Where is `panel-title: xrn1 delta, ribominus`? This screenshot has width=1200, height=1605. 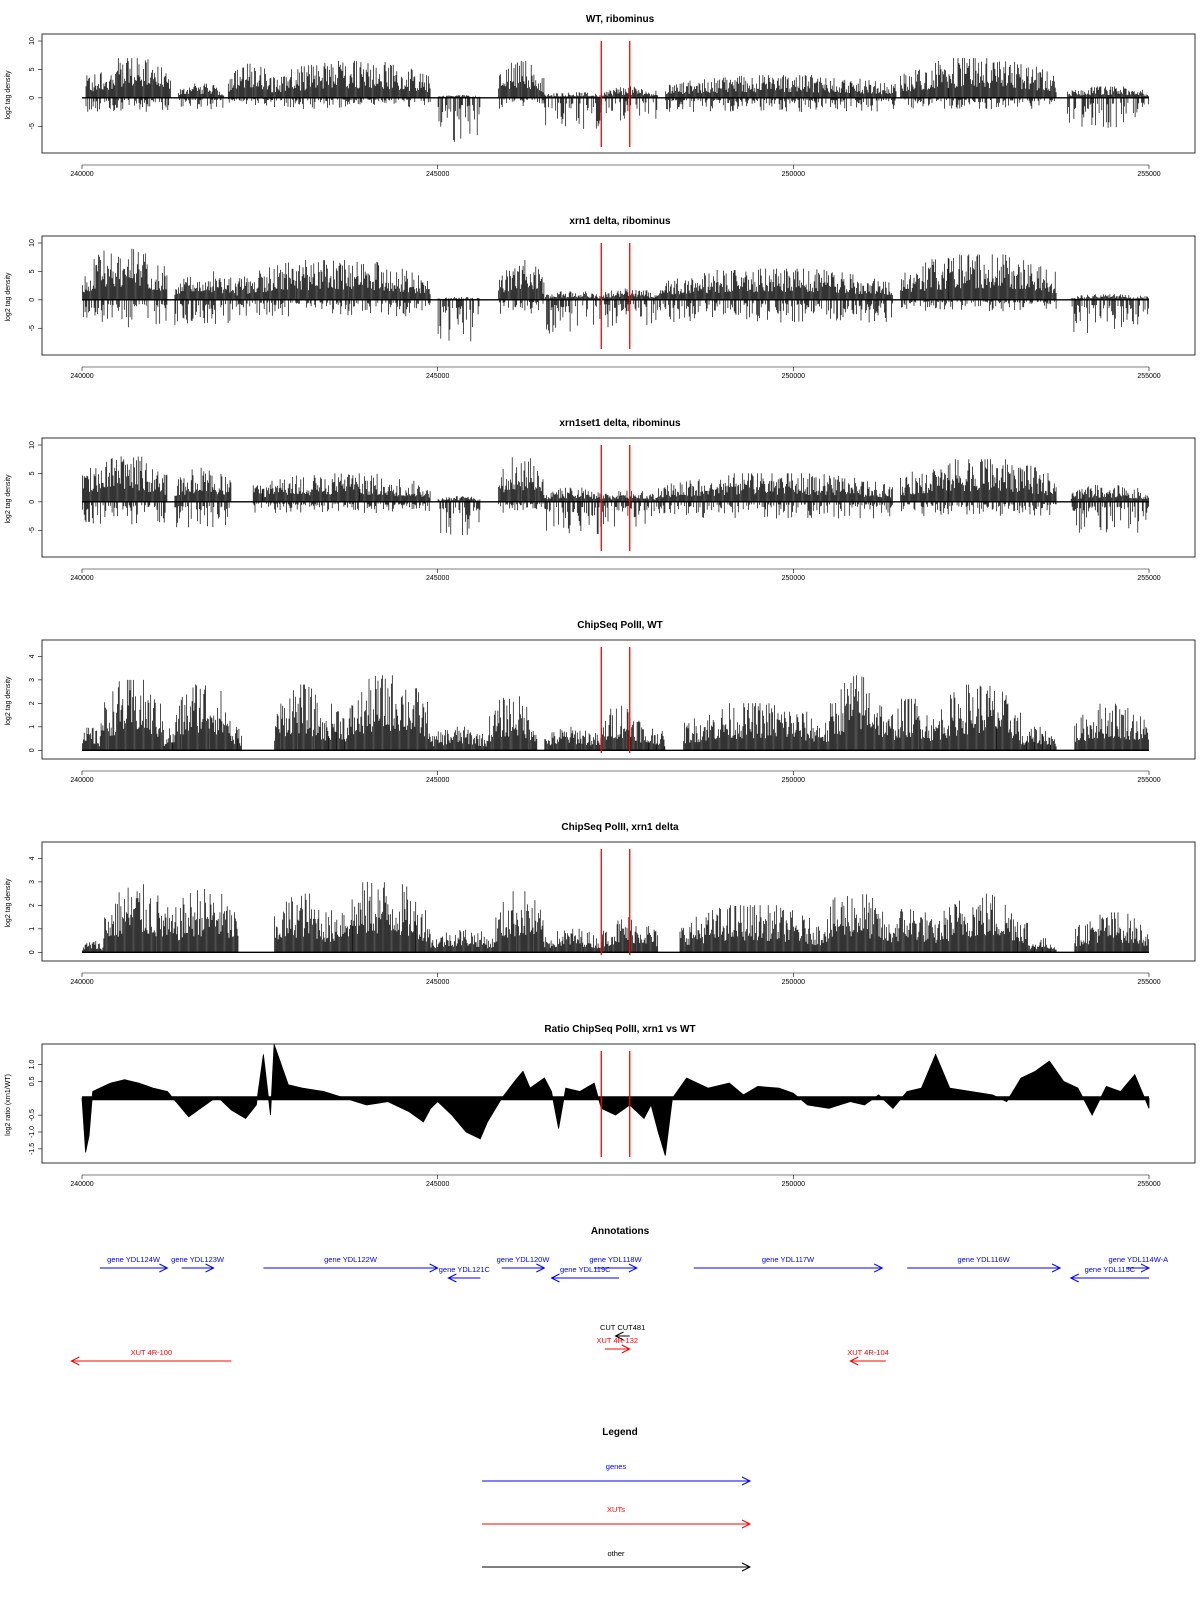 panel-title: xrn1 delta, ribominus is located at coordinates (620, 221).